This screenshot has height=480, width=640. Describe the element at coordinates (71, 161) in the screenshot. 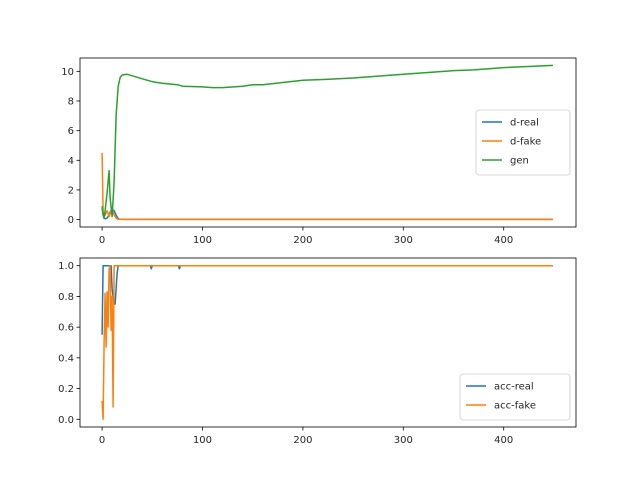

I see `y-tick-label: 4` at that location.